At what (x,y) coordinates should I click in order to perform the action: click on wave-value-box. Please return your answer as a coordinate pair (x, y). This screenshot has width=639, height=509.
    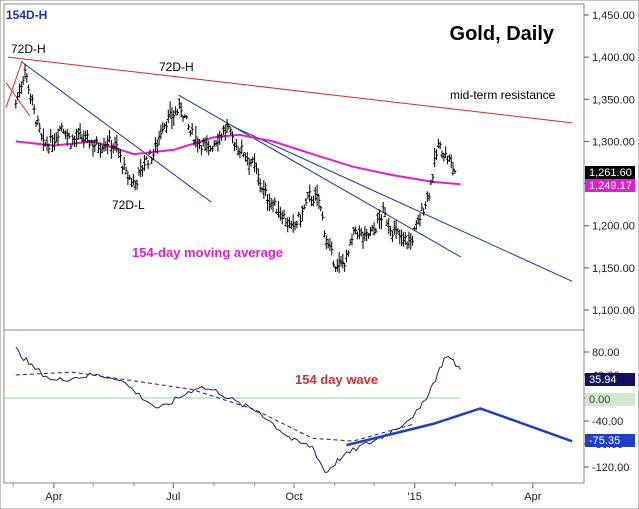
    Looking at the image, I should click on (610, 379).